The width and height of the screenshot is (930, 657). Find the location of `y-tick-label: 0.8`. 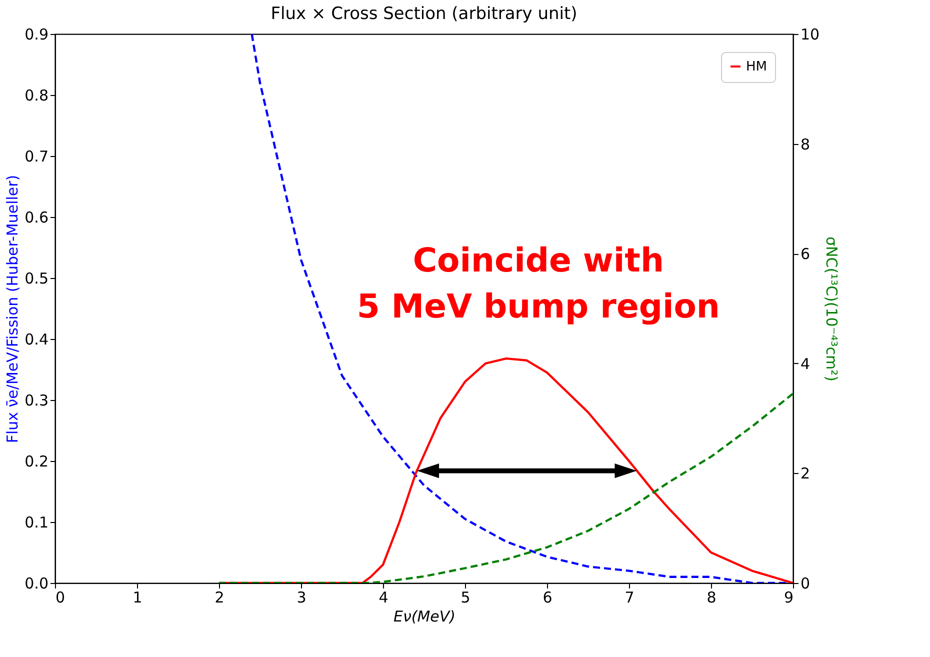

y-tick-label: 0.8 is located at coordinates (36, 95).